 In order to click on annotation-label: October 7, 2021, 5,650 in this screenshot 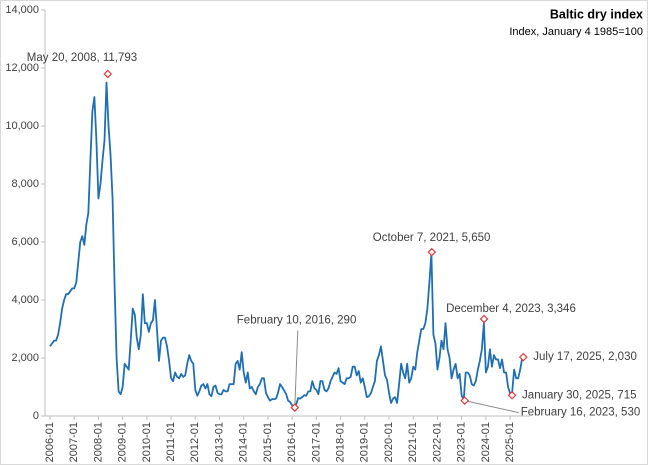, I will do `click(432, 238)`.